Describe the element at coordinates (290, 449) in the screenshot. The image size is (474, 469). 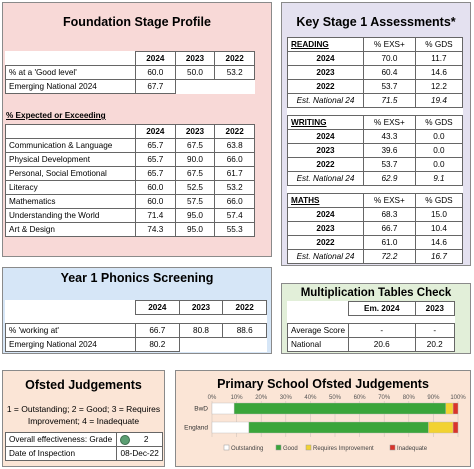
I see `chart-legend-label: Good` at that location.